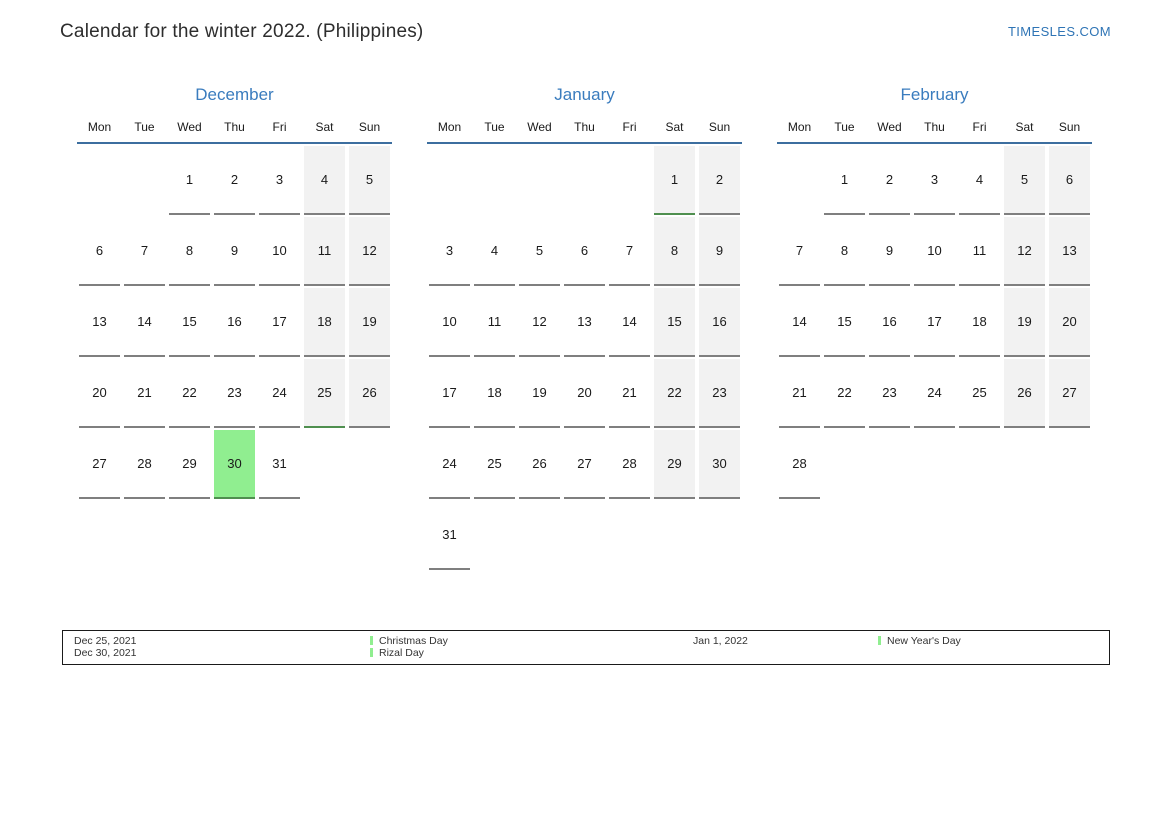  I want to click on day-cell: 25, so click(979, 393).